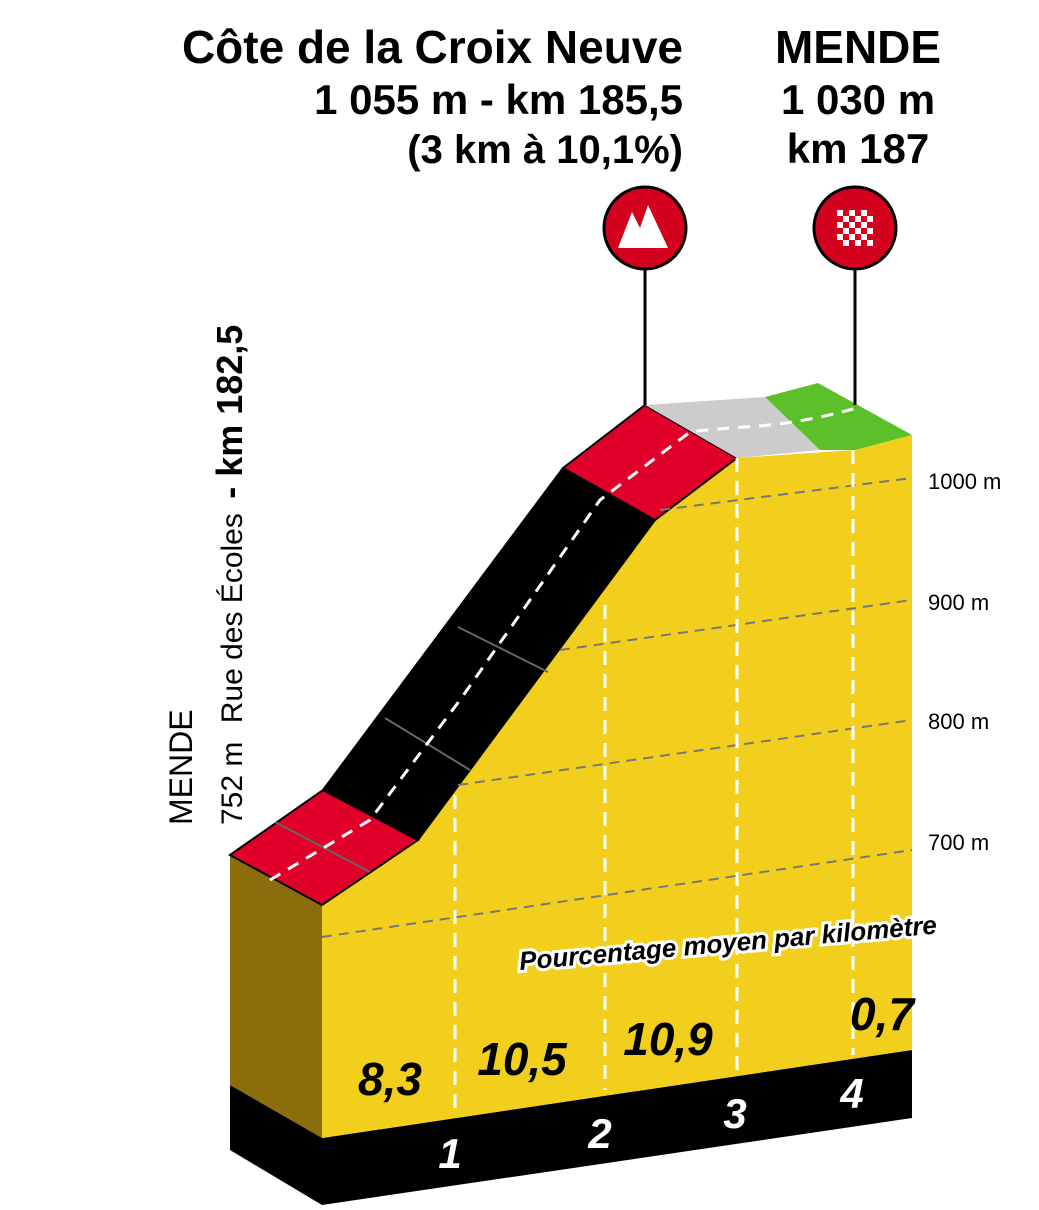 The width and height of the screenshot is (1039, 1210). Describe the element at coordinates (883, 1014) in the screenshot. I see `gradient-label: 0,7` at that location.